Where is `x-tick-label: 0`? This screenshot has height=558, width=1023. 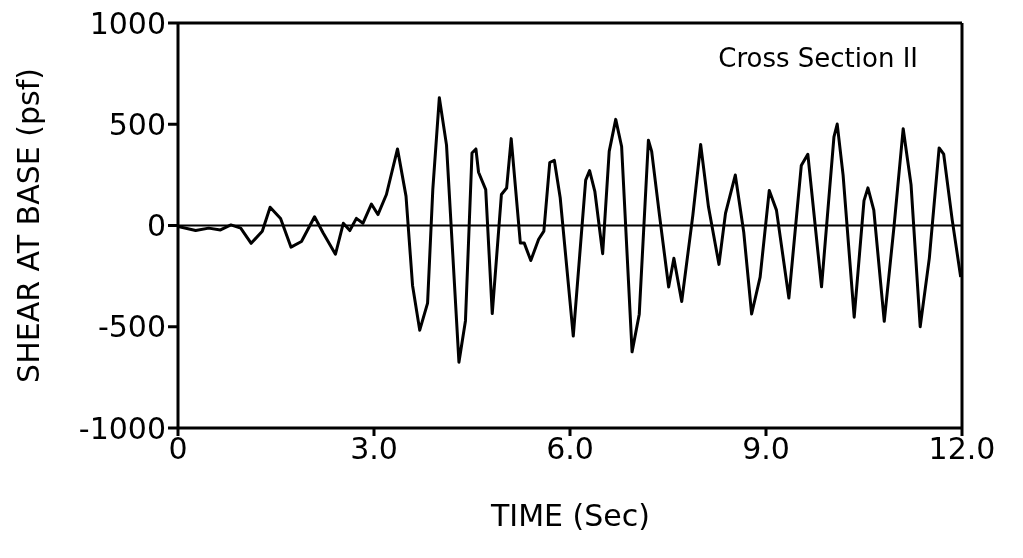
x-tick-label: 0 is located at coordinates (178, 449).